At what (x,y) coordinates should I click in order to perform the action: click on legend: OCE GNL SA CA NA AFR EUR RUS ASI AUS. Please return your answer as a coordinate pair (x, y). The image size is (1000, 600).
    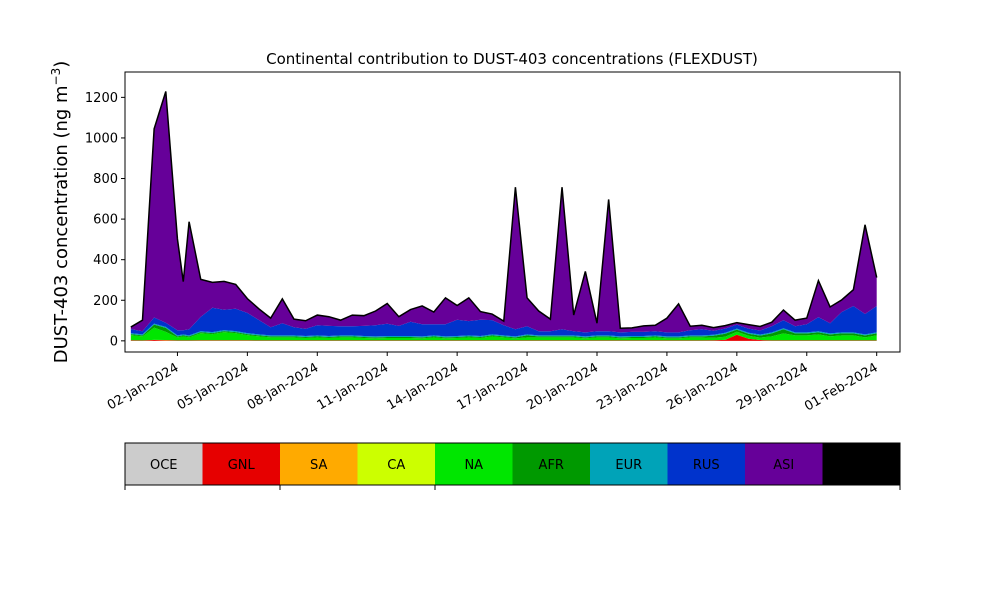
    Looking at the image, I should click on (512, 466).